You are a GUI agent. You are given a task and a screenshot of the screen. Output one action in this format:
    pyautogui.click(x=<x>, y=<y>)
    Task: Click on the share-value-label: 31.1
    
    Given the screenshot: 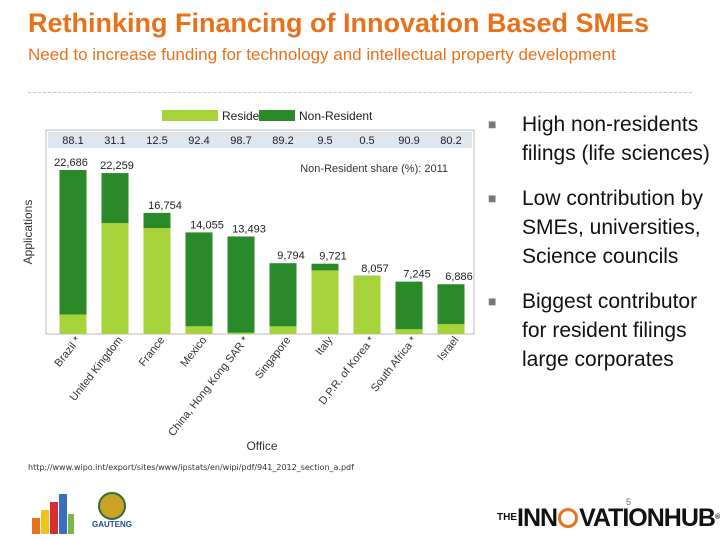 What is the action you would take?
    pyautogui.click(x=114, y=141)
    